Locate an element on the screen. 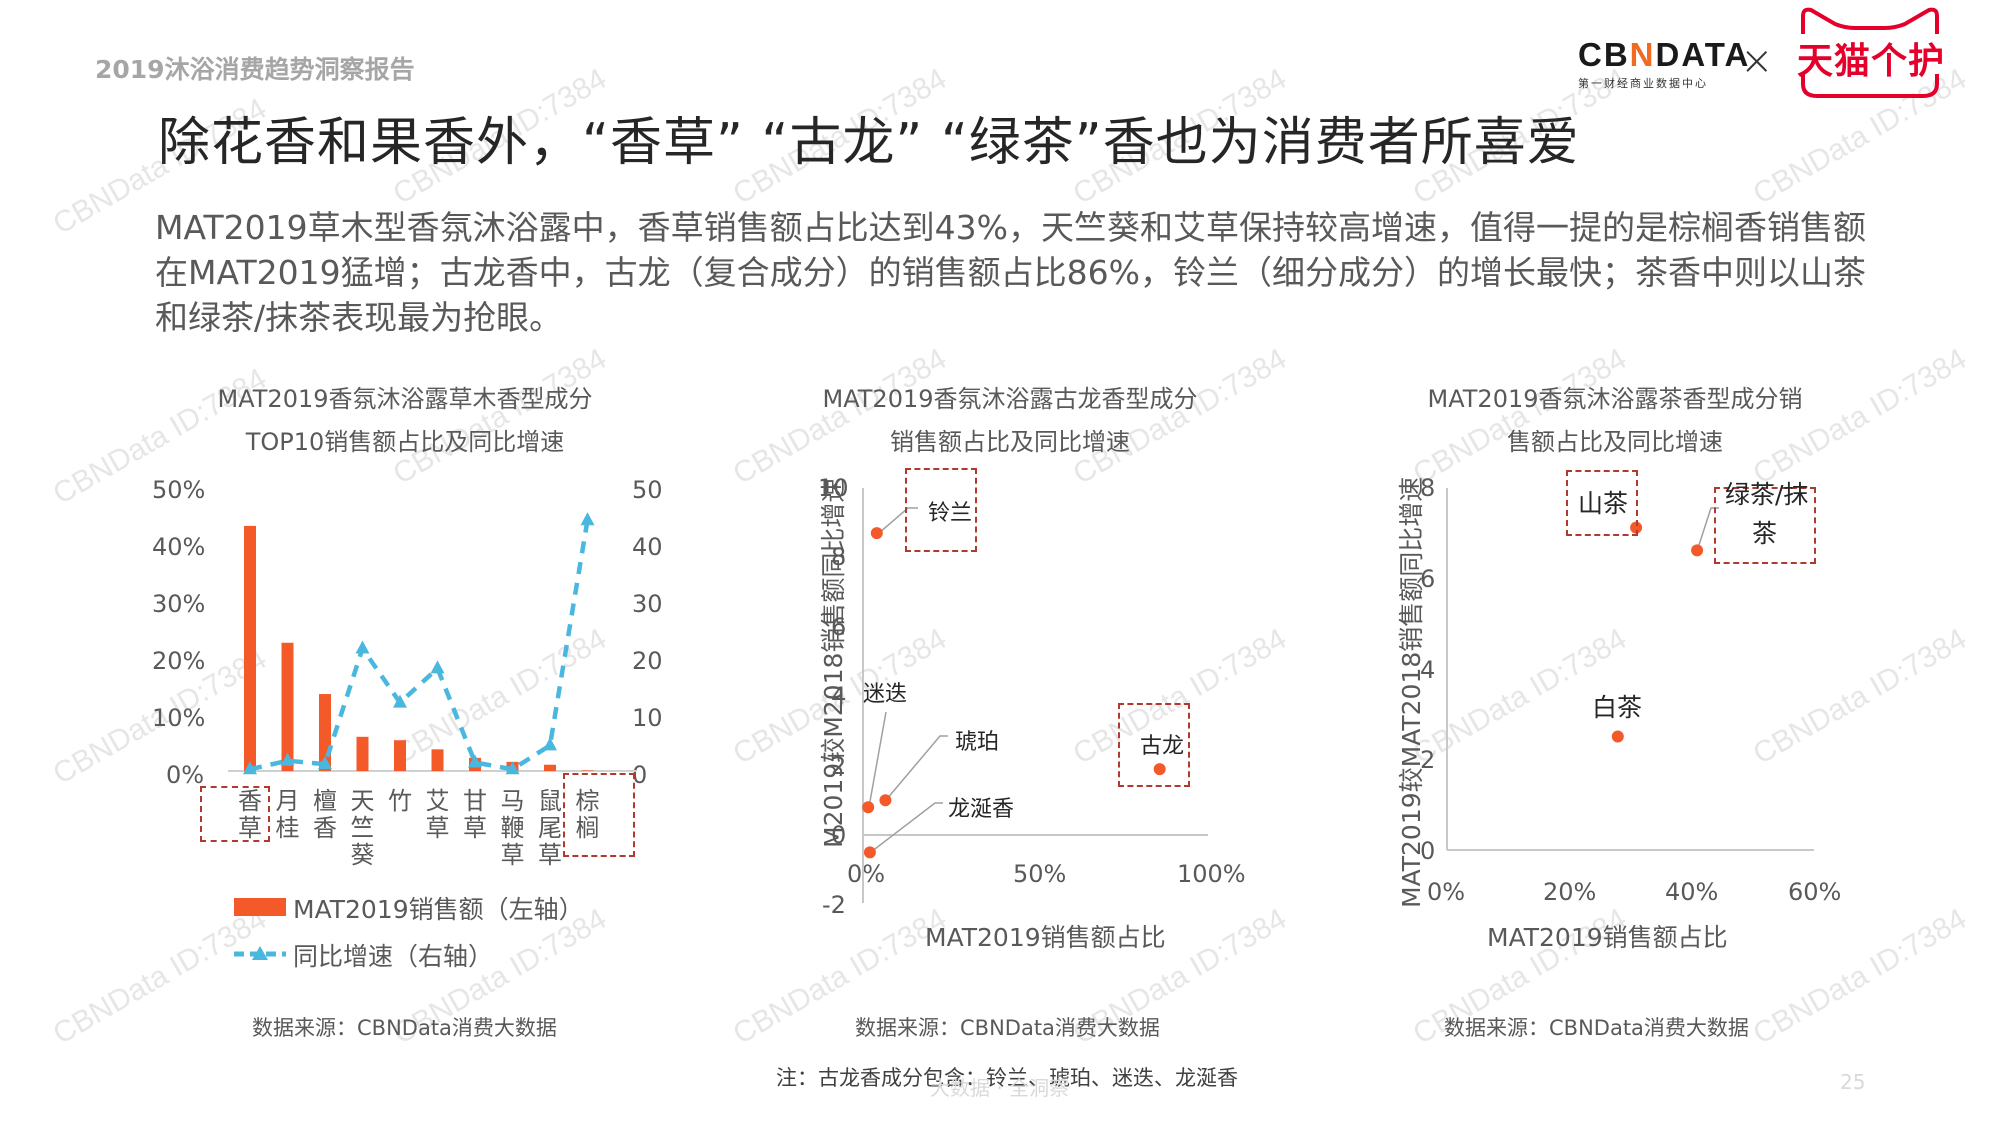  right-tick: 50 is located at coordinates (647, 490).